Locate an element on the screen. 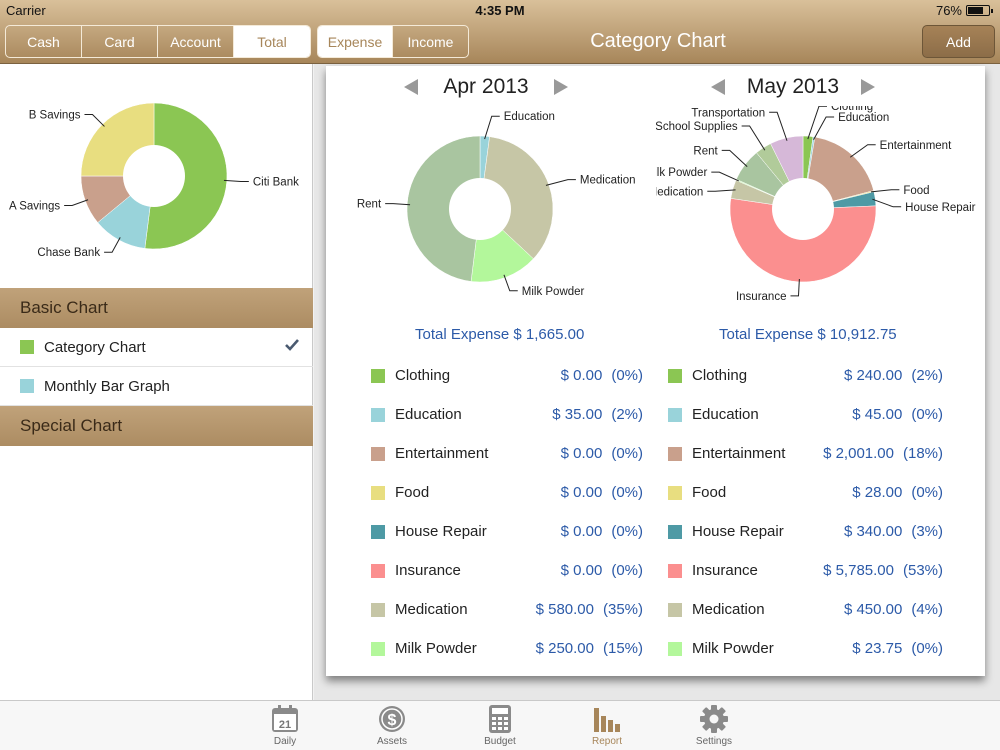 The height and width of the screenshot is (750, 1000). tab-report: Report is located at coordinates (607, 725).